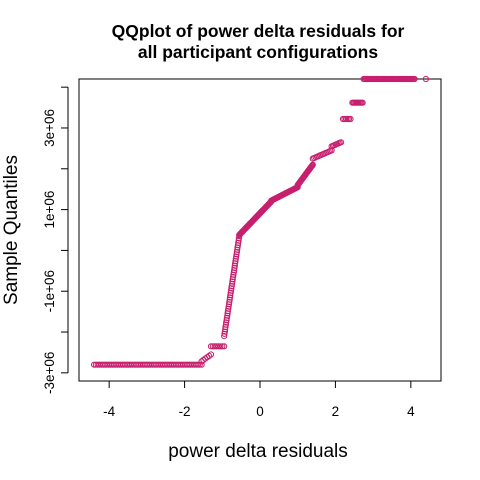  Describe the element at coordinates (49, 373) in the screenshot. I see `y-tick-label: -3e+06` at that location.